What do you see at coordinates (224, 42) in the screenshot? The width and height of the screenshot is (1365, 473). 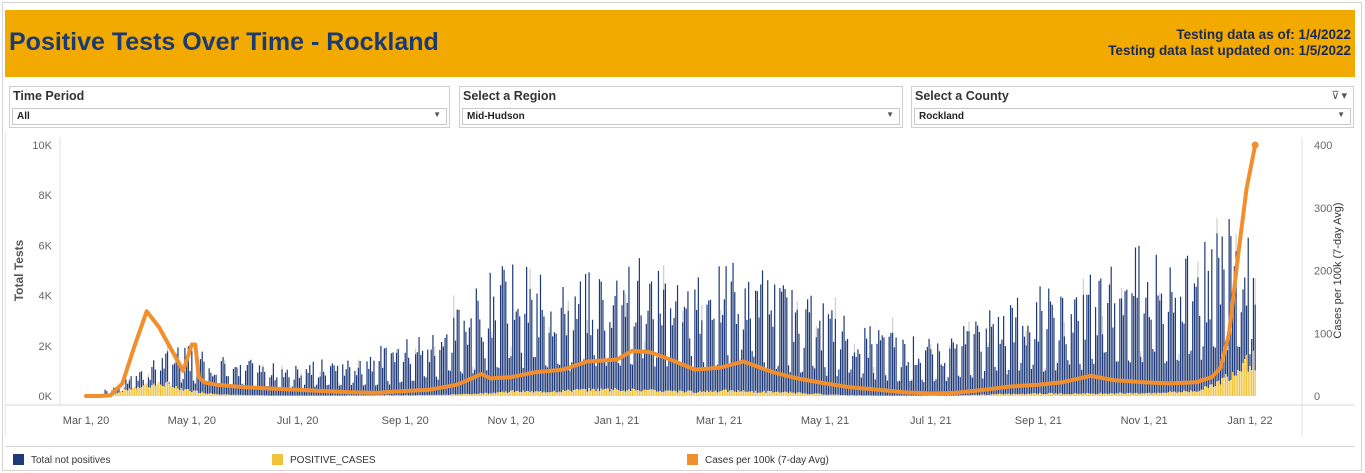 I see `page-title: Positive Tests Over Time - Rockland` at bounding box center [224, 42].